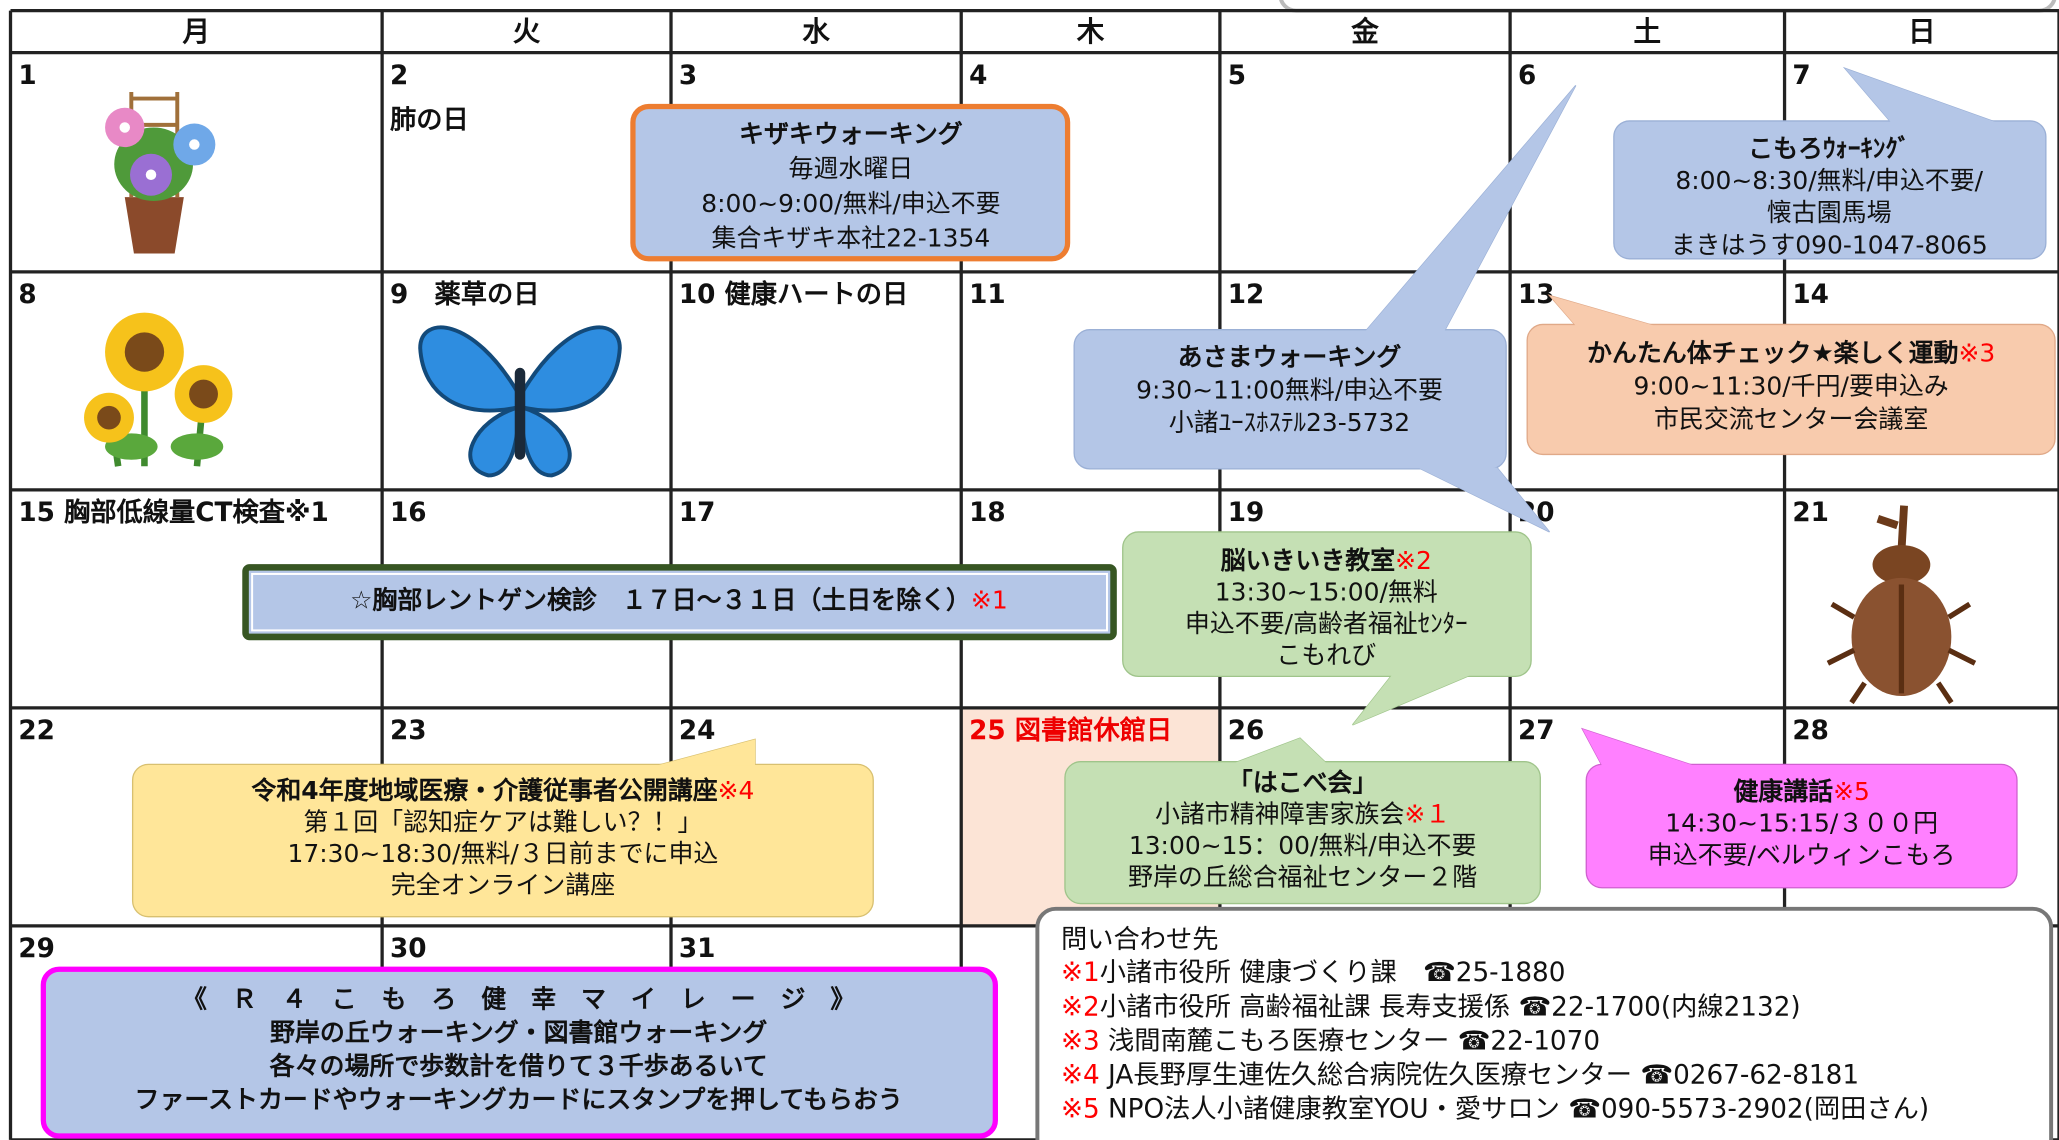 The image size is (2059, 1140). What do you see at coordinates (851, 238) in the screenshot?
I see `event-text: 集合キザキ本社22-1354` at bounding box center [851, 238].